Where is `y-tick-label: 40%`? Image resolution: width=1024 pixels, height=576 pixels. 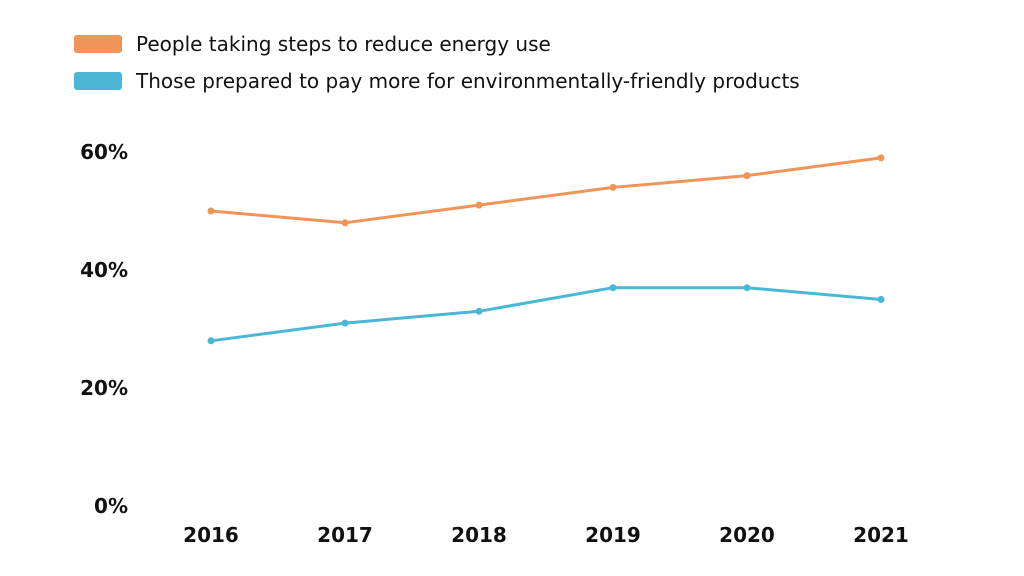
y-tick-label: 40% is located at coordinates (104, 270).